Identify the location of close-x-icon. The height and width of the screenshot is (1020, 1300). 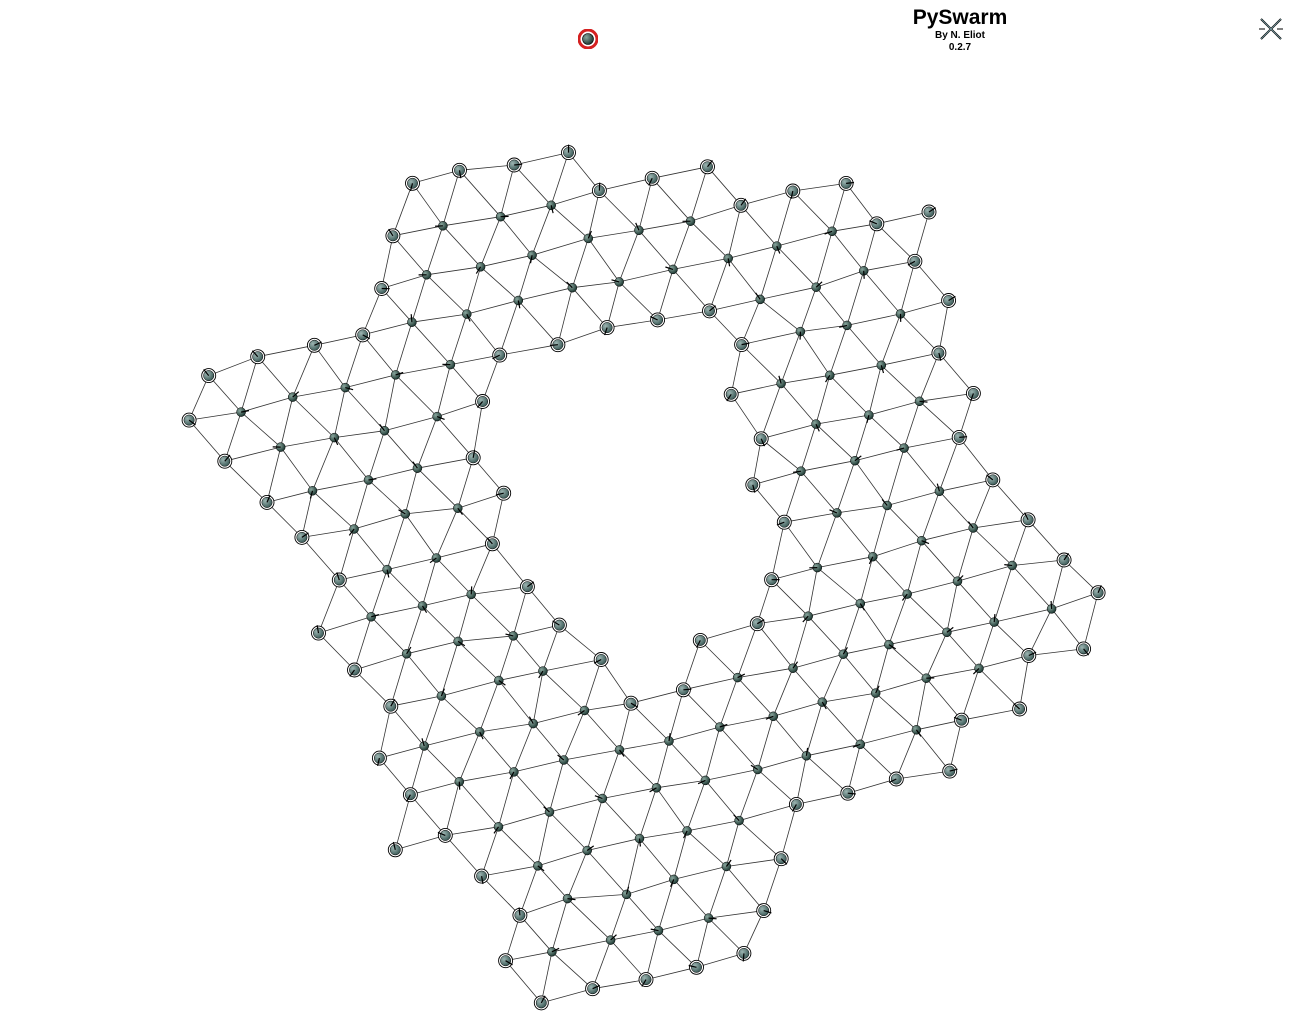
(1271, 29).